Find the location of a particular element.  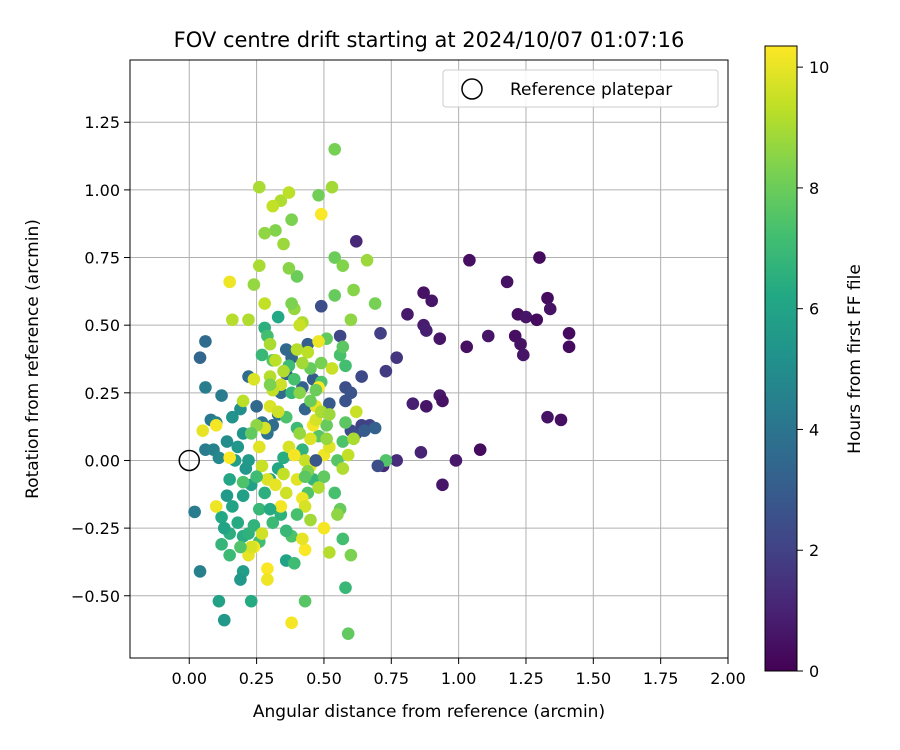

x-tick-label: 0.75 is located at coordinates (391, 678).